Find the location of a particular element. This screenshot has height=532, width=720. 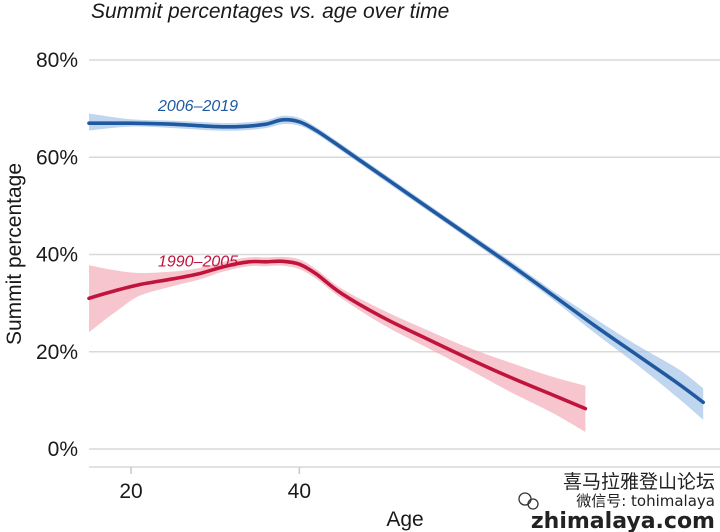

watermark: 喜马拉雅登山论坛 微信号: tohimalaya zhimalaya.com is located at coordinates (616, 501).